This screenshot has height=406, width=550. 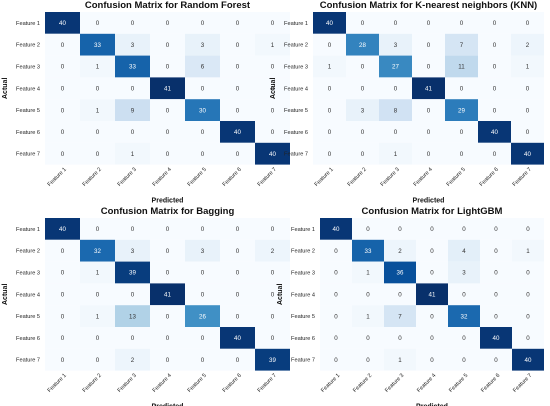 I want to click on cell-value: 39, so click(x=272, y=360).